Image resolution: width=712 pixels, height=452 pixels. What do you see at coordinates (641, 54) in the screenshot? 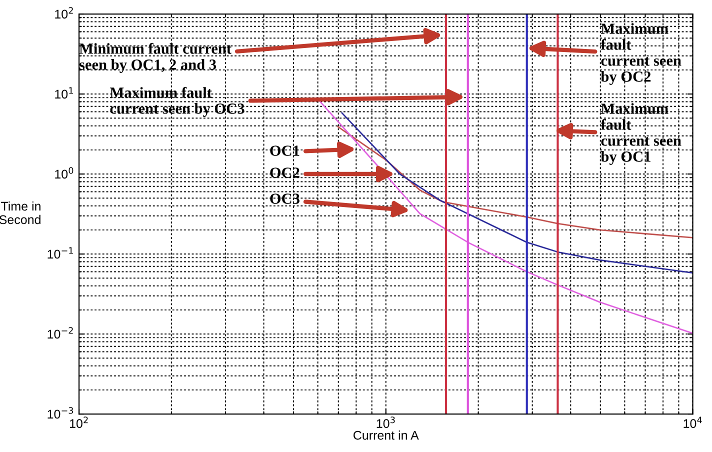
I see `annotation: Maximum fault current seen by OC2` at bounding box center [641, 54].